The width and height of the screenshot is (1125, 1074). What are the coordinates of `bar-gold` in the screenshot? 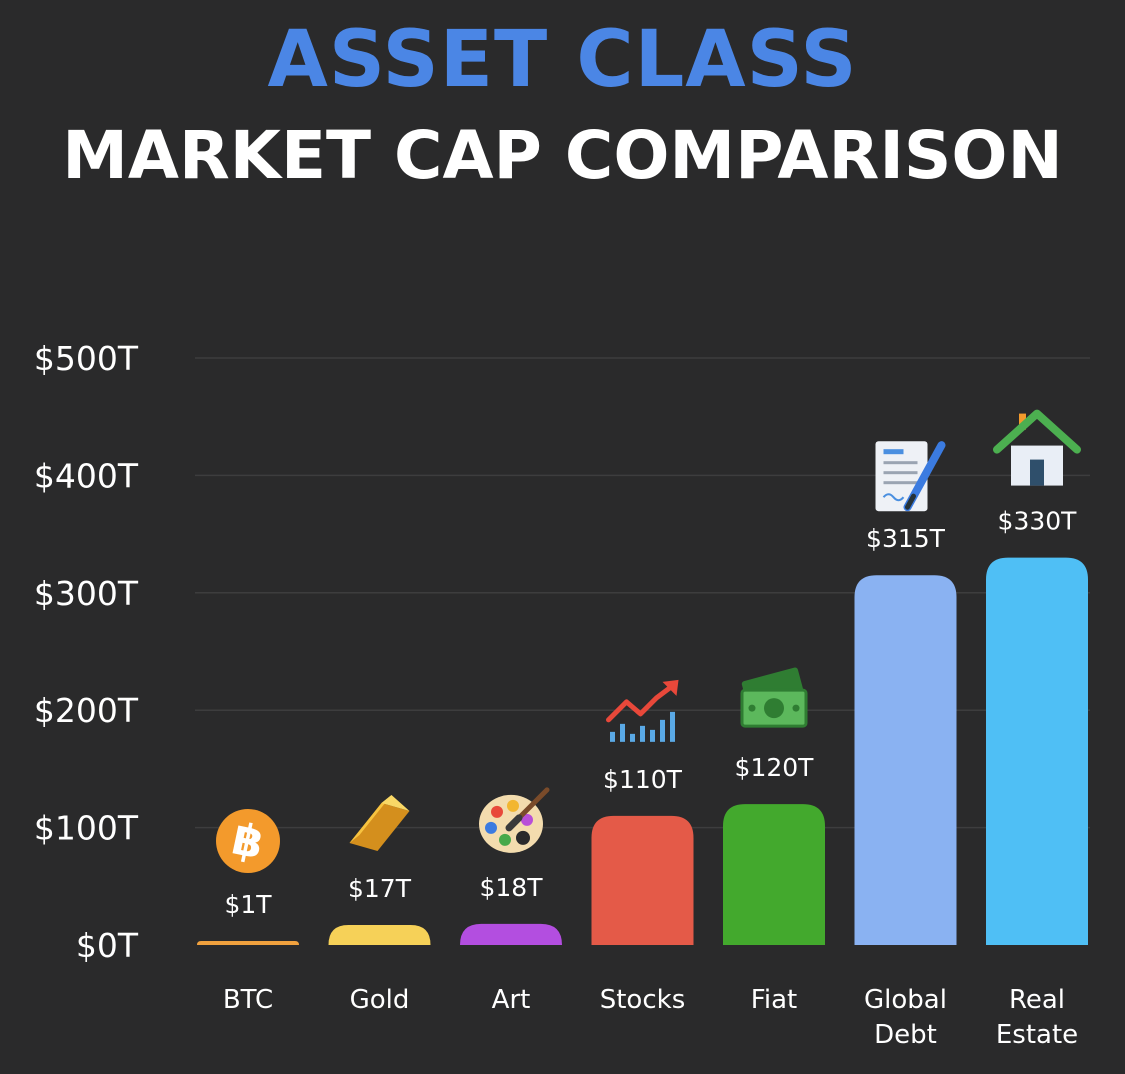 It's located at (379, 935).